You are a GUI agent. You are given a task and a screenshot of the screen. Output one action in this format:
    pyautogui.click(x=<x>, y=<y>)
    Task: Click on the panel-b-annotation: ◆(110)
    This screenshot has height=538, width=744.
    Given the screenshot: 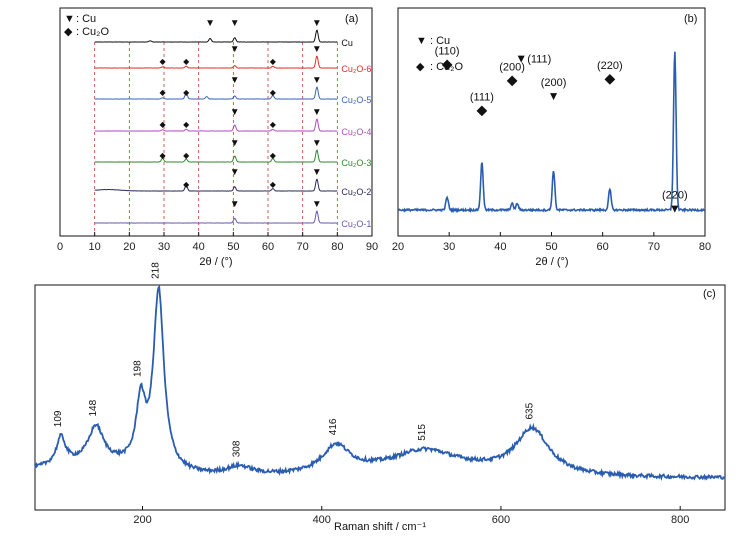 What is the action you would take?
    pyautogui.click(x=447, y=59)
    